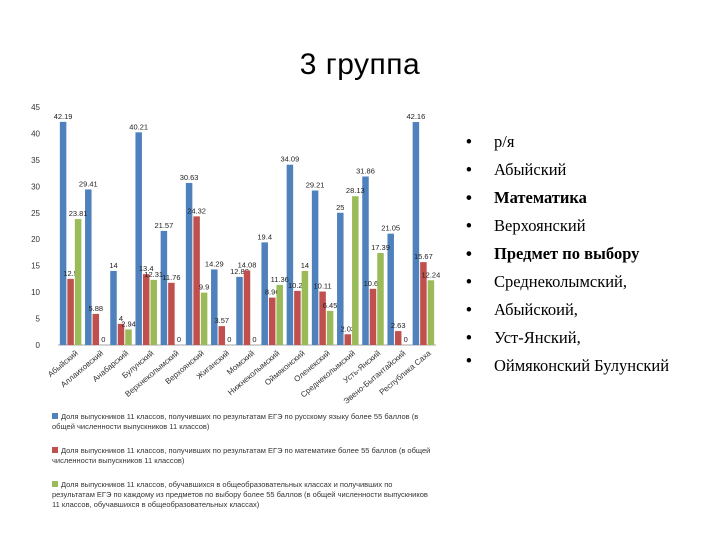 The image size is (720, 540). What do you see at coordinates (587, 198) in the screenshot?
I see `note-item: Математика` at bounding box center [587, 198].